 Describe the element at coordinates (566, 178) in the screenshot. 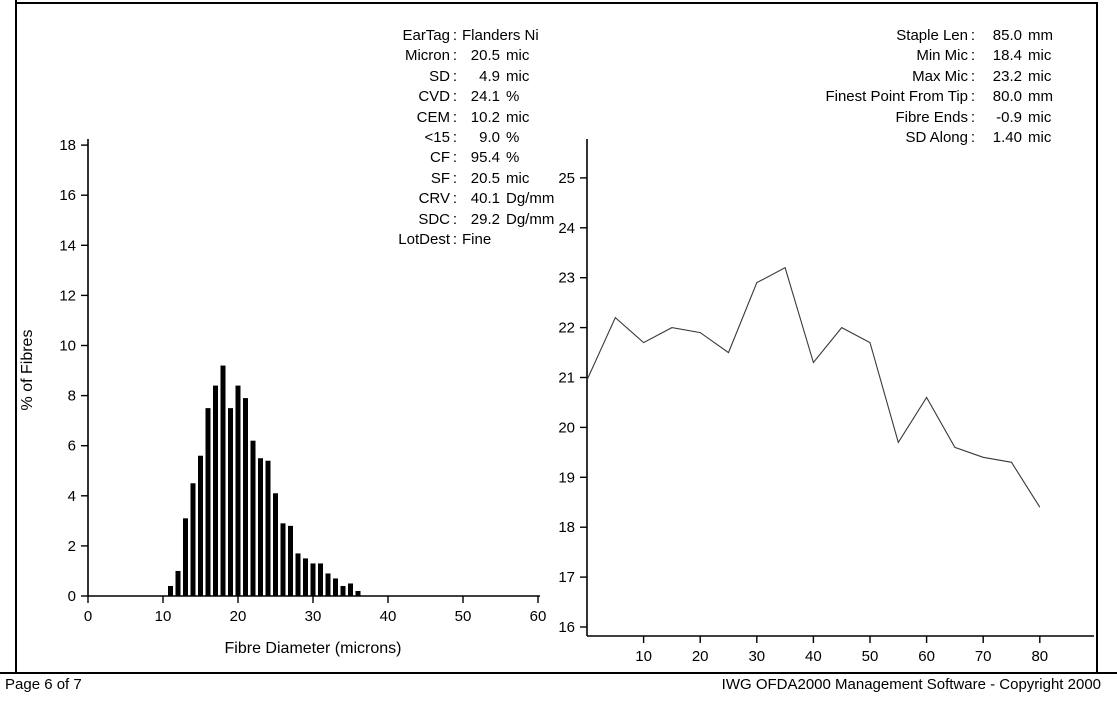

I see `axis-tick-label: 25` at that location.